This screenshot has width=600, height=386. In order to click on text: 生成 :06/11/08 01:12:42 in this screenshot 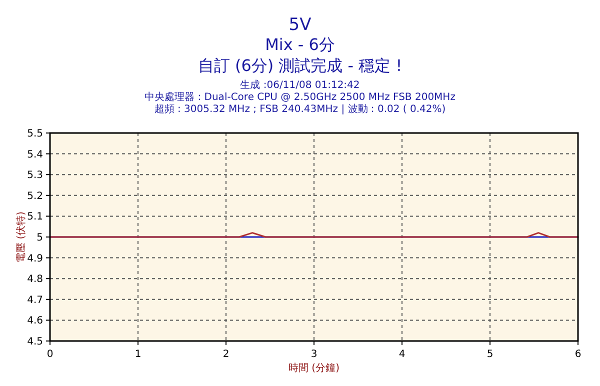, I will do `click(300, 85)`.